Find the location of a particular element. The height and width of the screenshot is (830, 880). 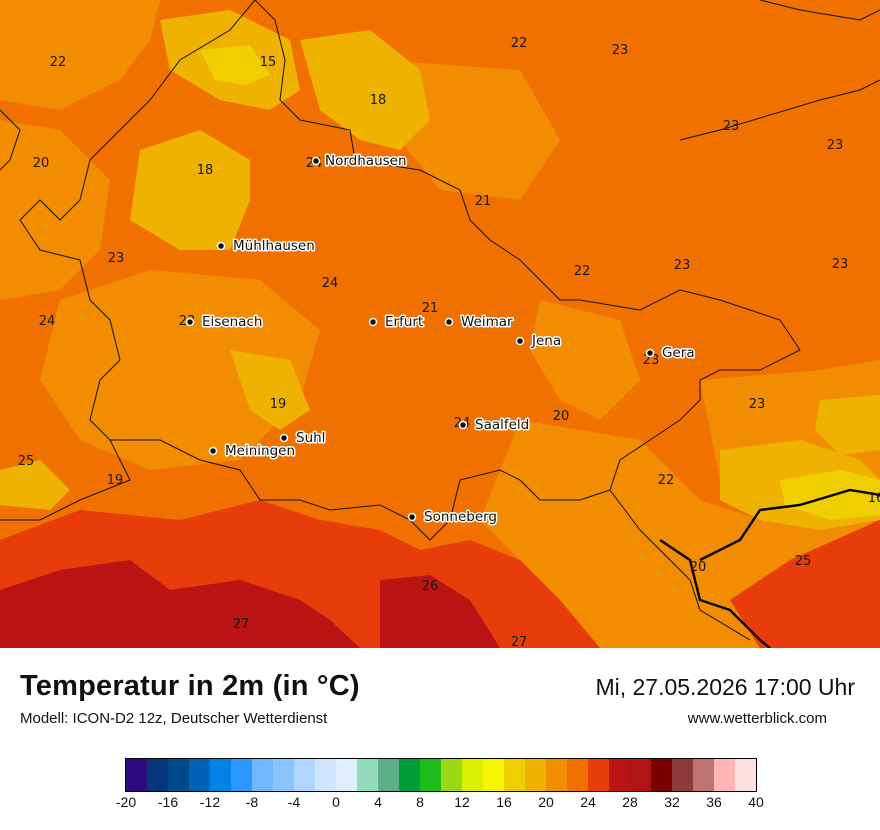

color-legend-ticks: -20 -16 -12 -8 -4 0 4 8 12 16 20 24 28 32 36 40 is located at coordinates (440, 804).